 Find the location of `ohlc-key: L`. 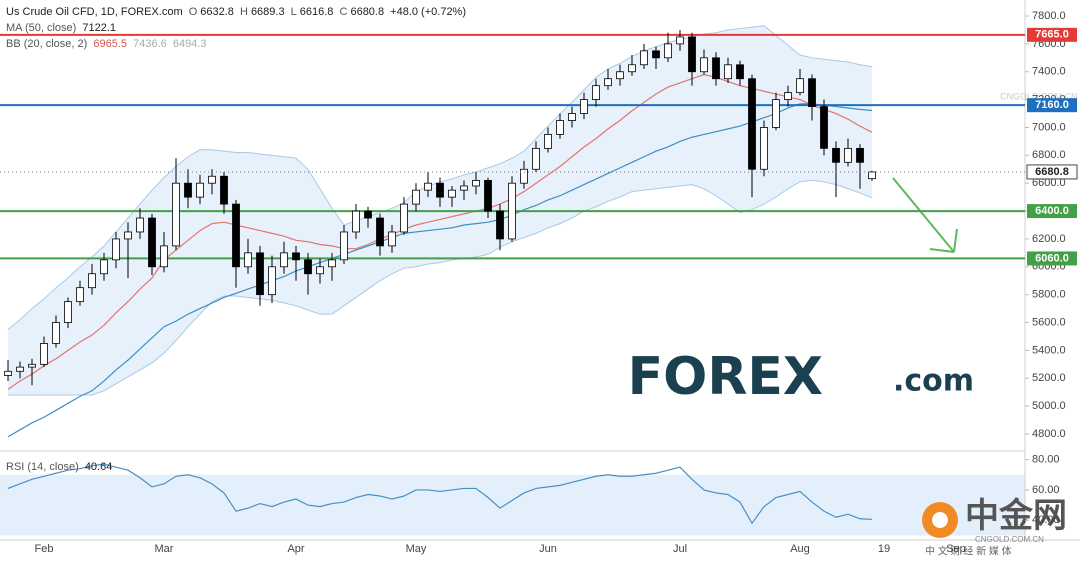

ohlc-key: L is located at coordinates (293, 12).